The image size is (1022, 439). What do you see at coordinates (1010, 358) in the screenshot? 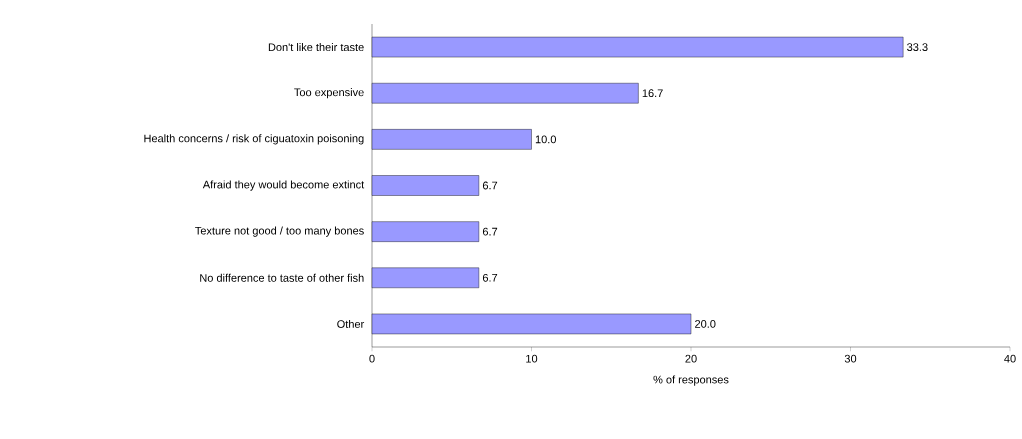
I see `x-tick-label: 40` at bounding box center [1010, 358].